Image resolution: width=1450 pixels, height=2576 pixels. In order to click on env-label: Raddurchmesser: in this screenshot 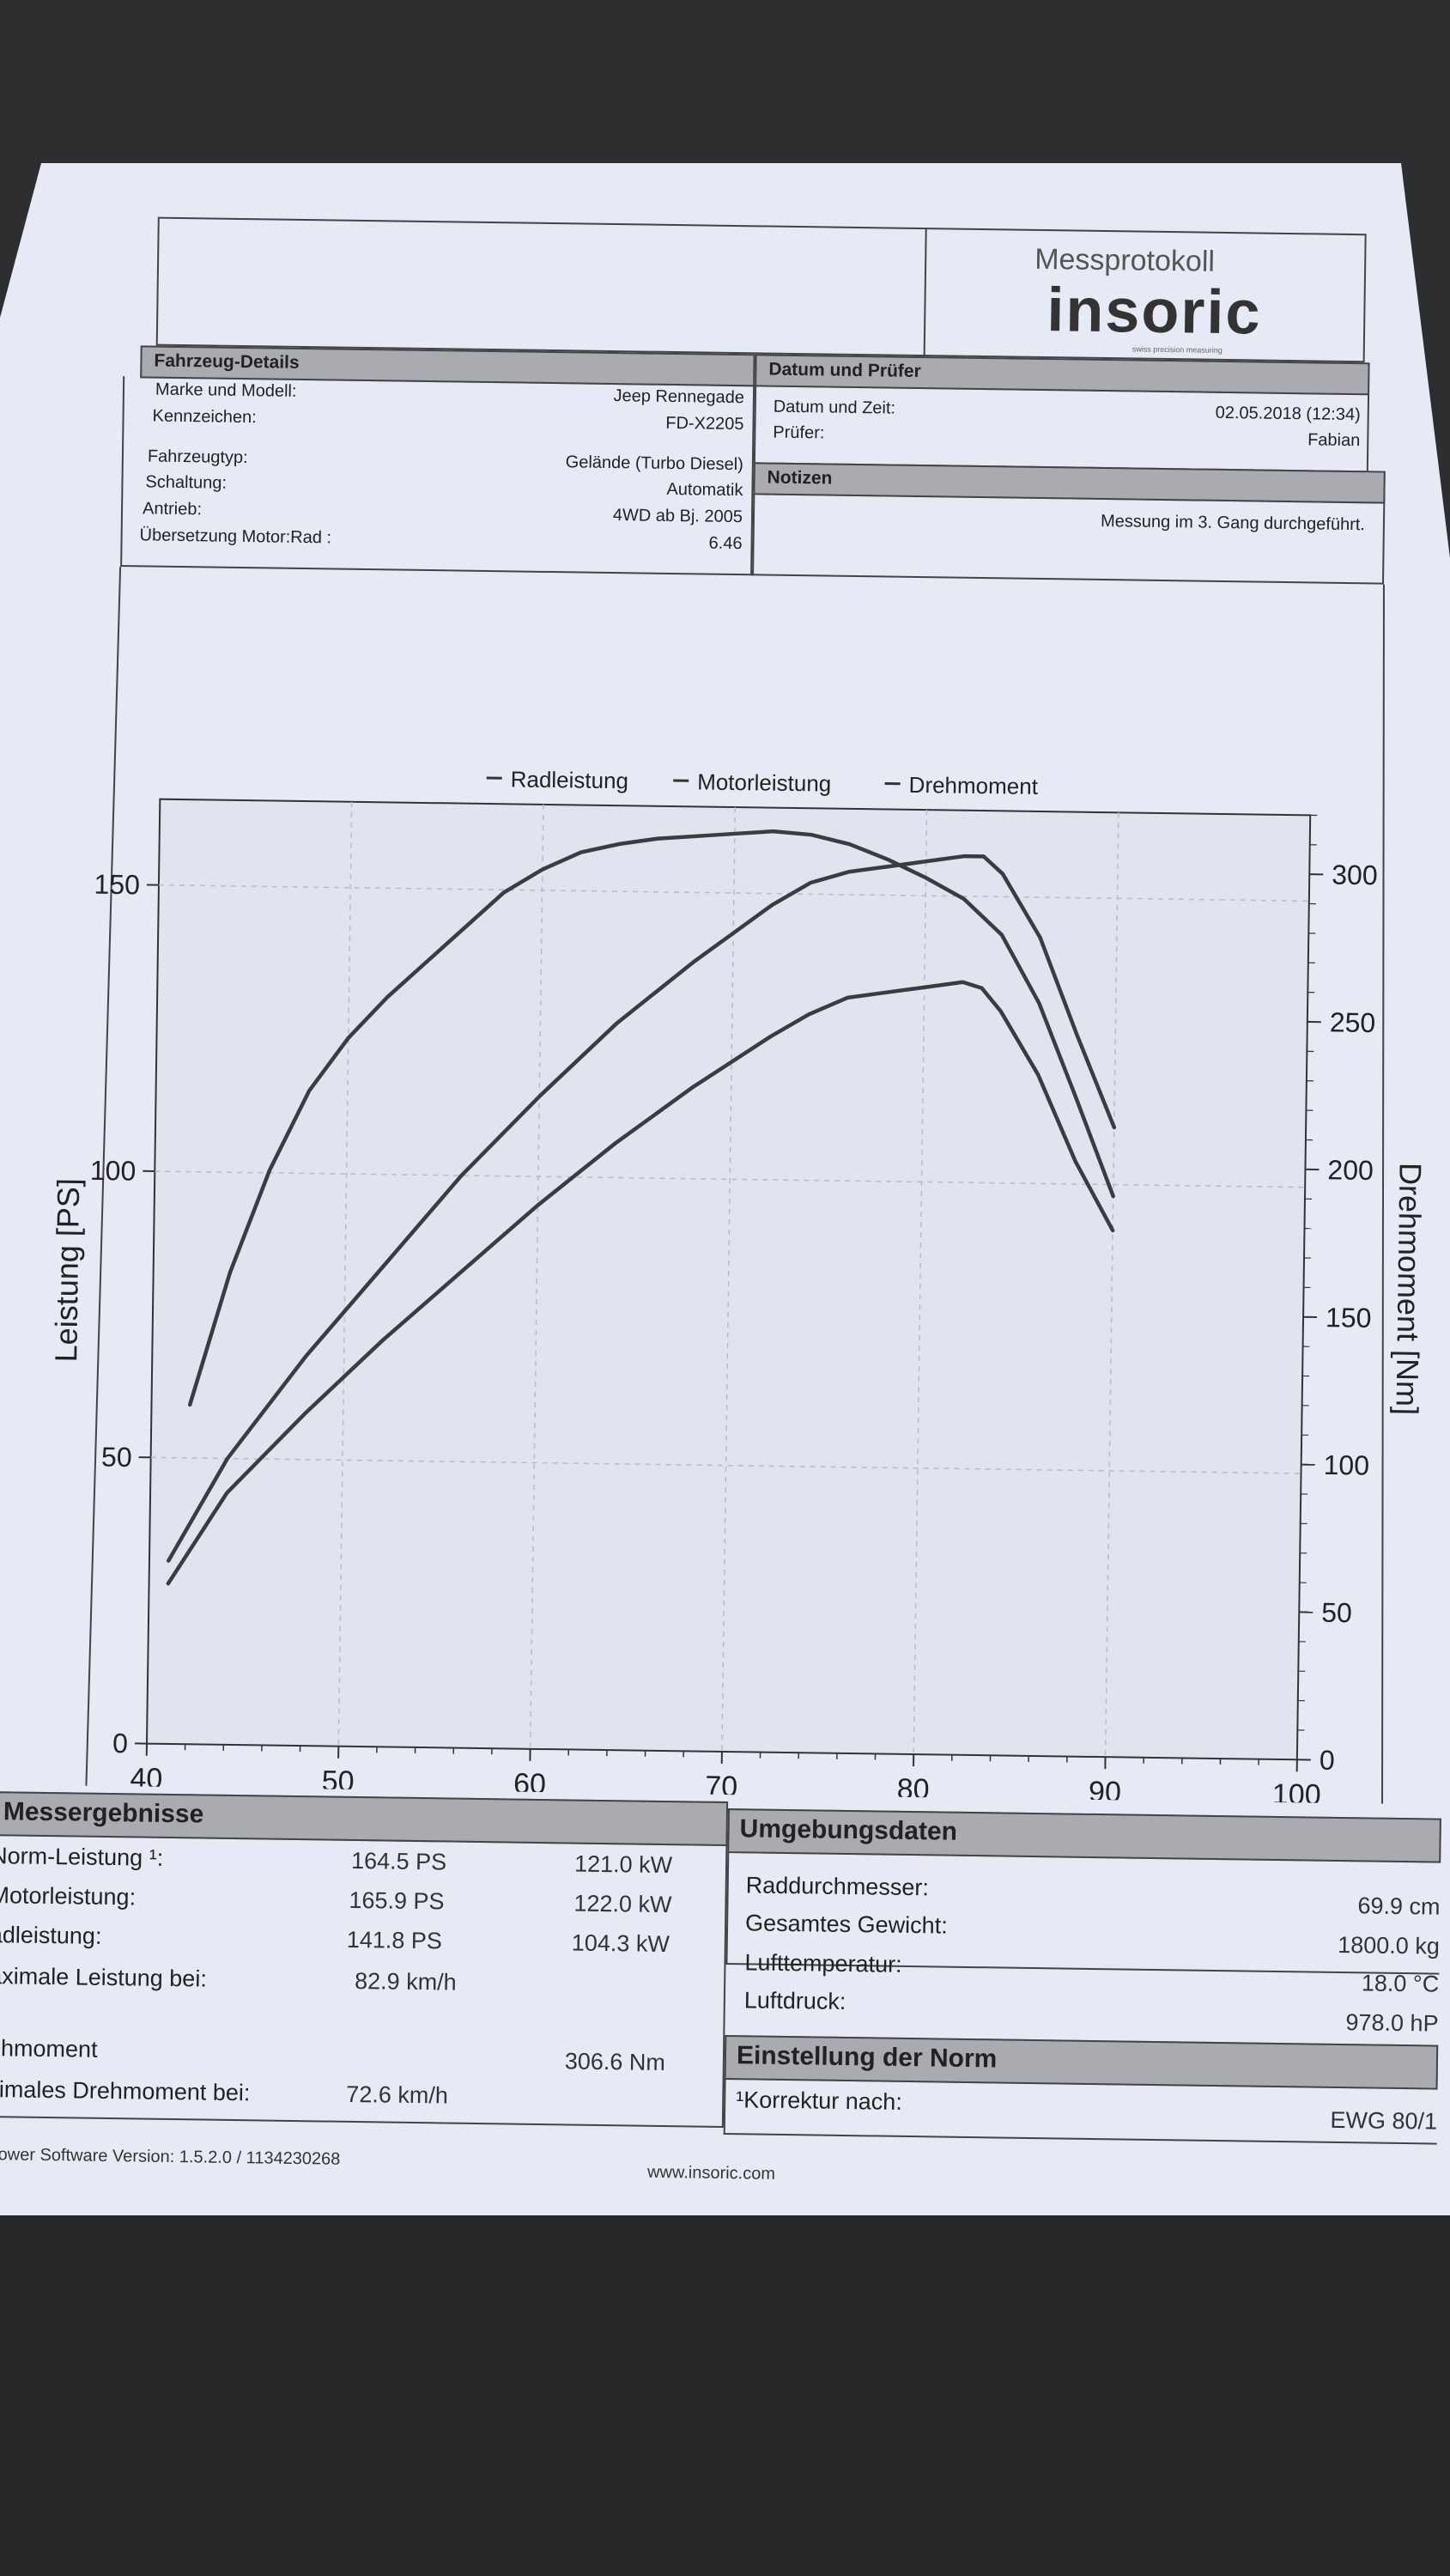, I will do `click(838, 1887)`.